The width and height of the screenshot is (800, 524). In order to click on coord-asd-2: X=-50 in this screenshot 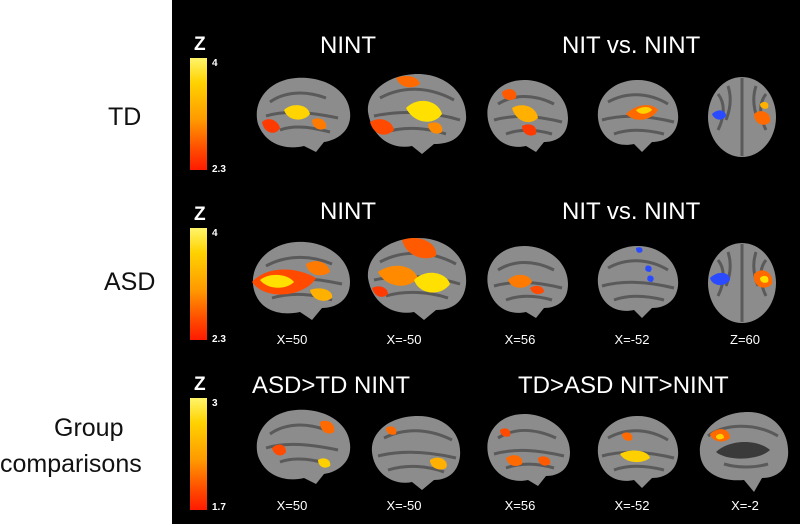, I will do `click(404, 339)`.